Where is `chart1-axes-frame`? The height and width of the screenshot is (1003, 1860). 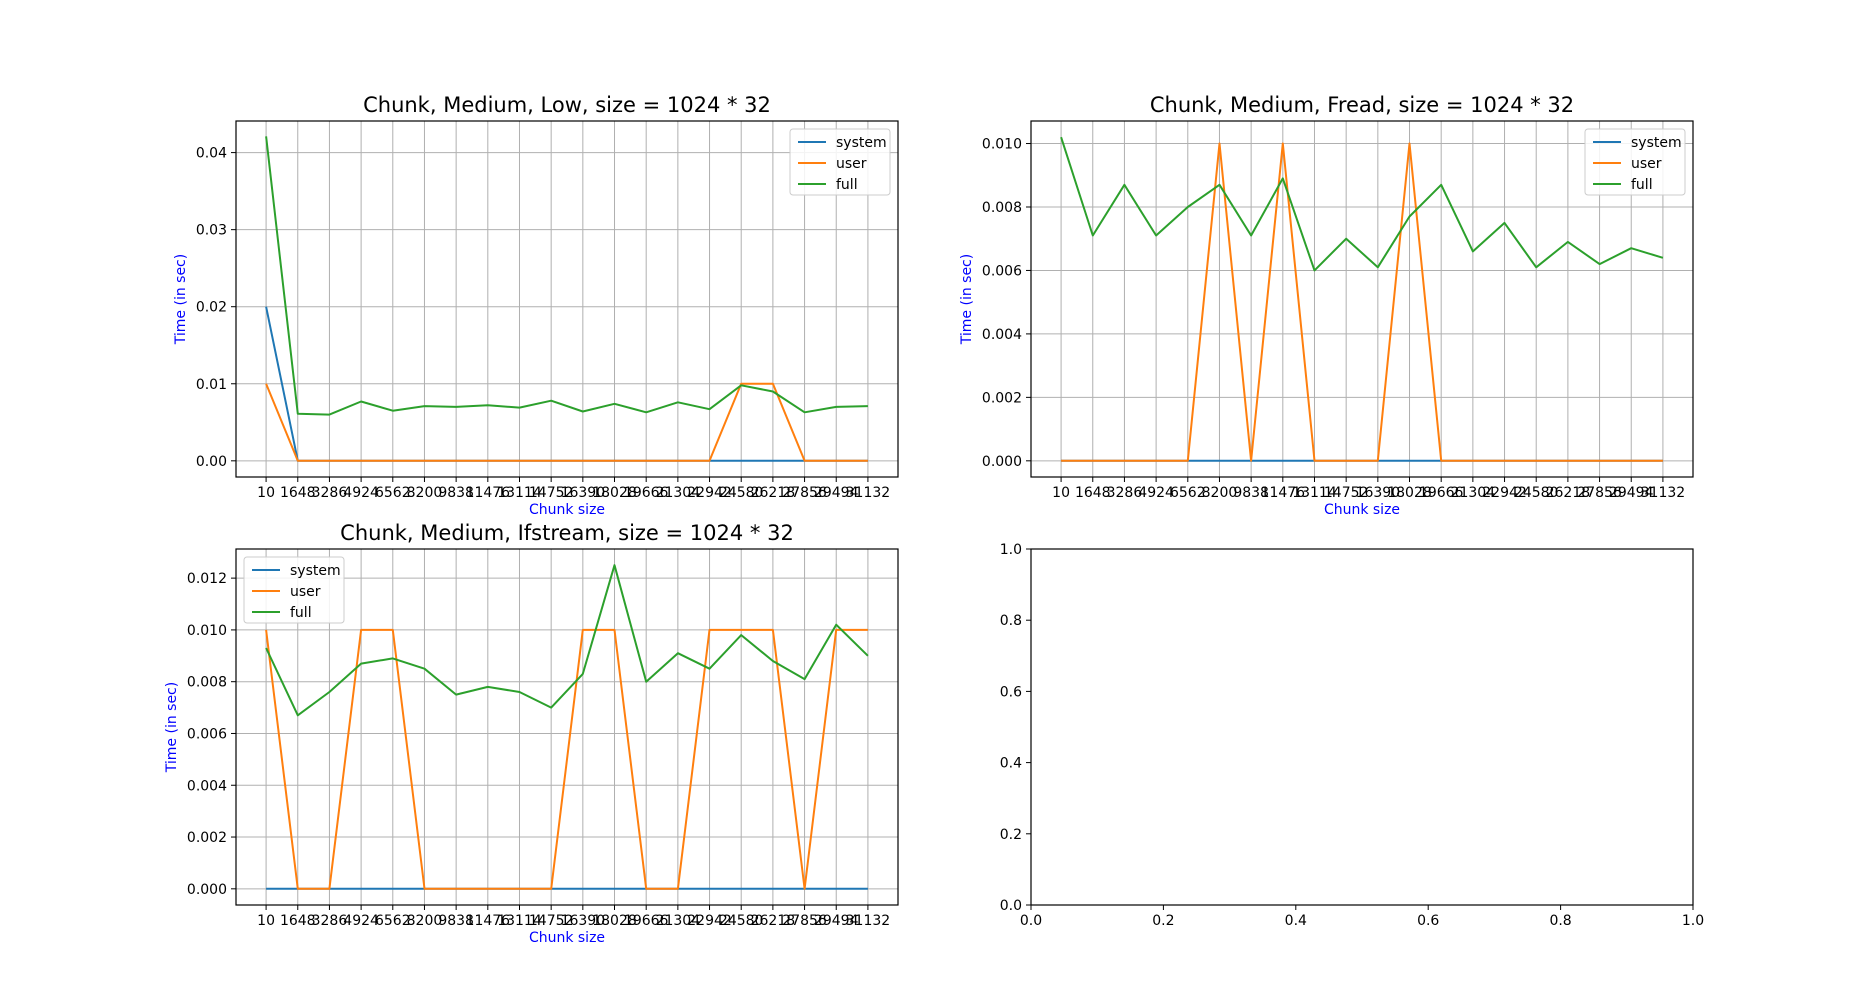 chart1-axes-frame is located at coordinates (567, 299).